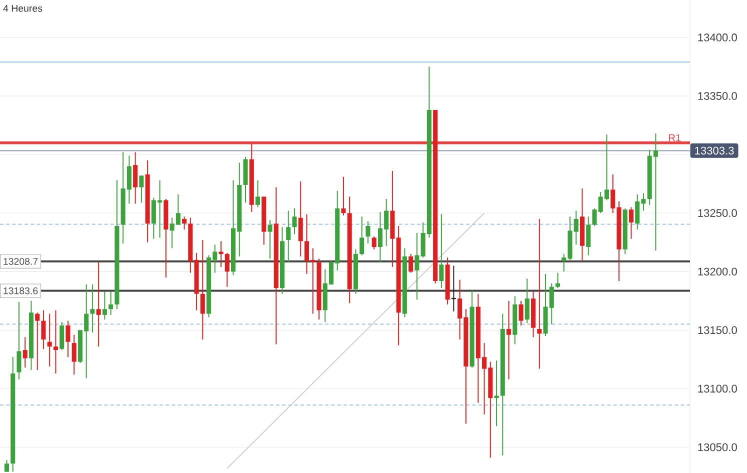 Image resolution: width=747 pixels, height=473 pixels. Describe the element at coordinates (21, 261) in the screenshot. I see `ref-line-label: 13208.7` at that location.